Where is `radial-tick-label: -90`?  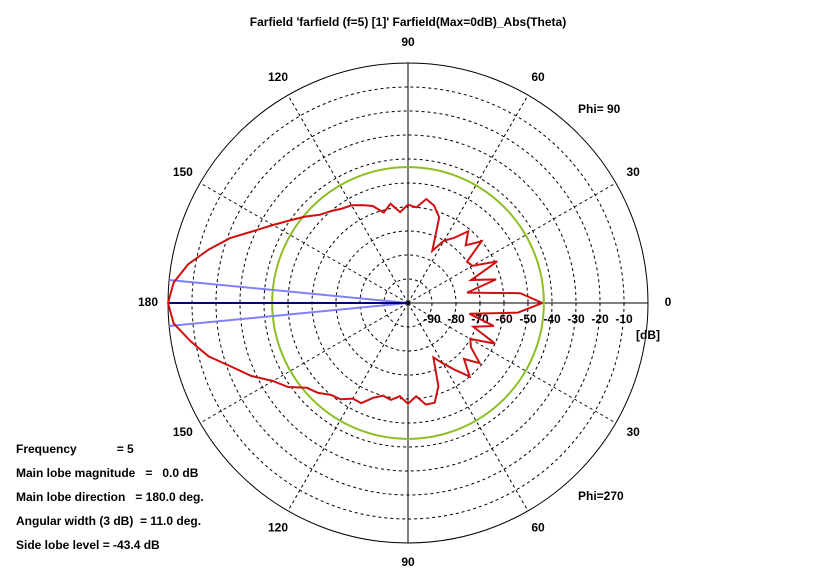
radial-tick-label: -90 is located at coordinates (432, 319).